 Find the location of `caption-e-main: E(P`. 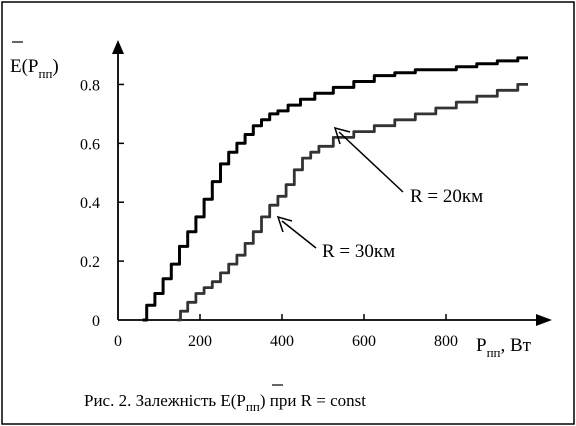

caption-e-main: E(P is located at coordinates (233, 400).